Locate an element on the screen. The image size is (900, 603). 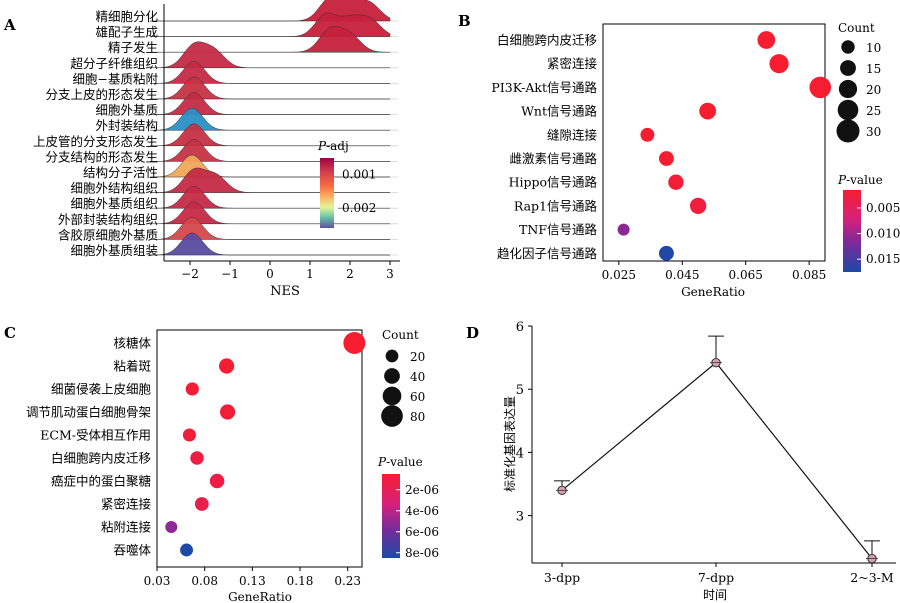
c-plot-frame is located at coordinates (259, 448).